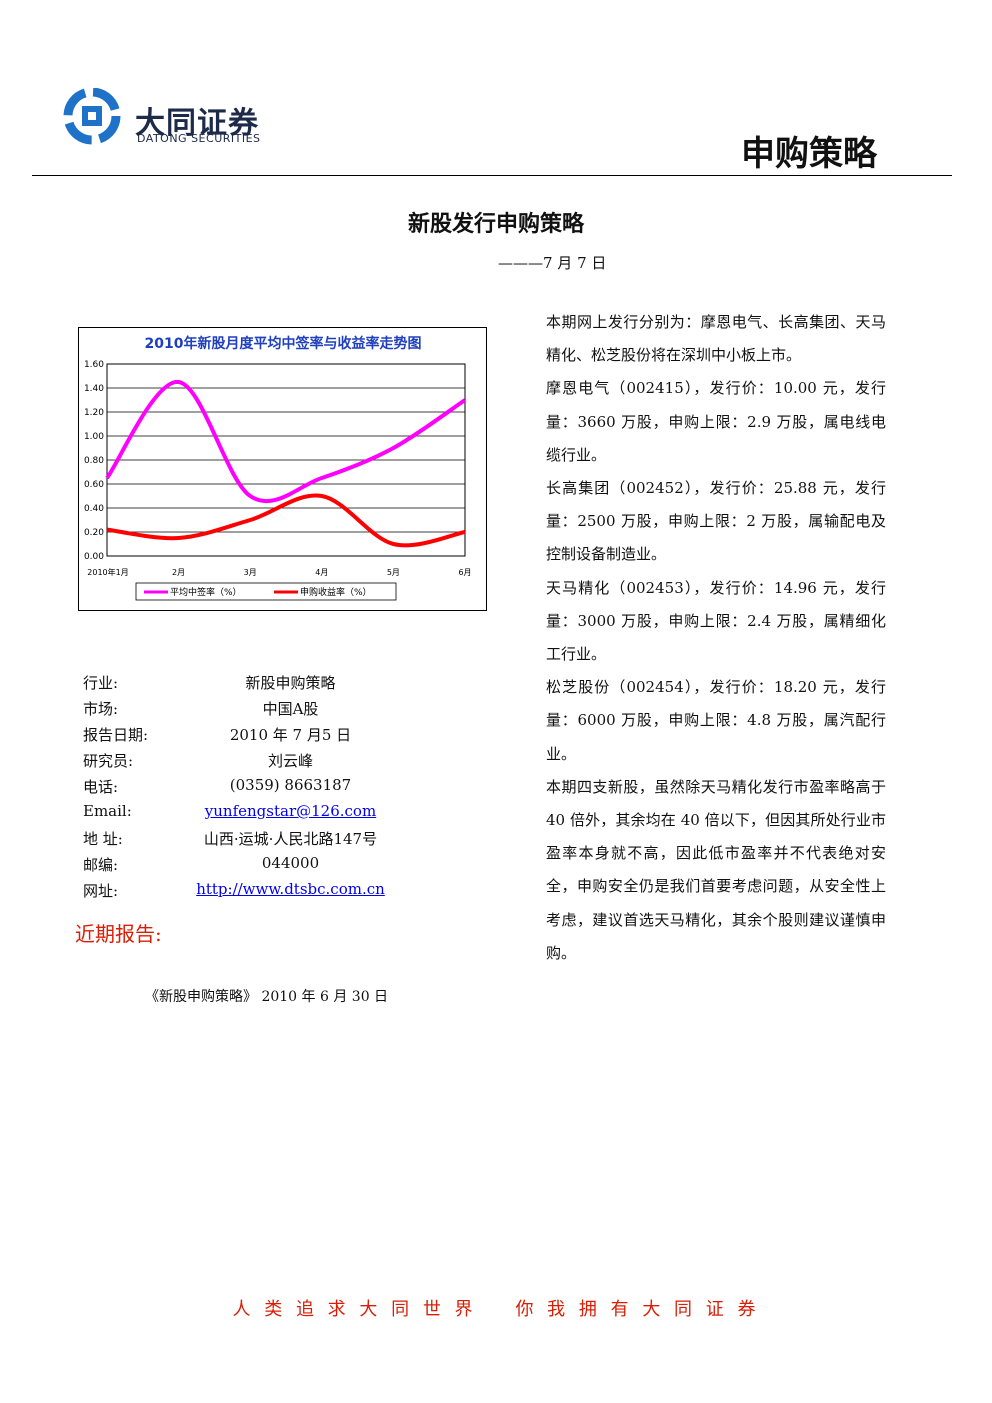  Describe the element at coordinates (94, 557) in the screenshot. I see `y-tick-label: 0.00` at that location.